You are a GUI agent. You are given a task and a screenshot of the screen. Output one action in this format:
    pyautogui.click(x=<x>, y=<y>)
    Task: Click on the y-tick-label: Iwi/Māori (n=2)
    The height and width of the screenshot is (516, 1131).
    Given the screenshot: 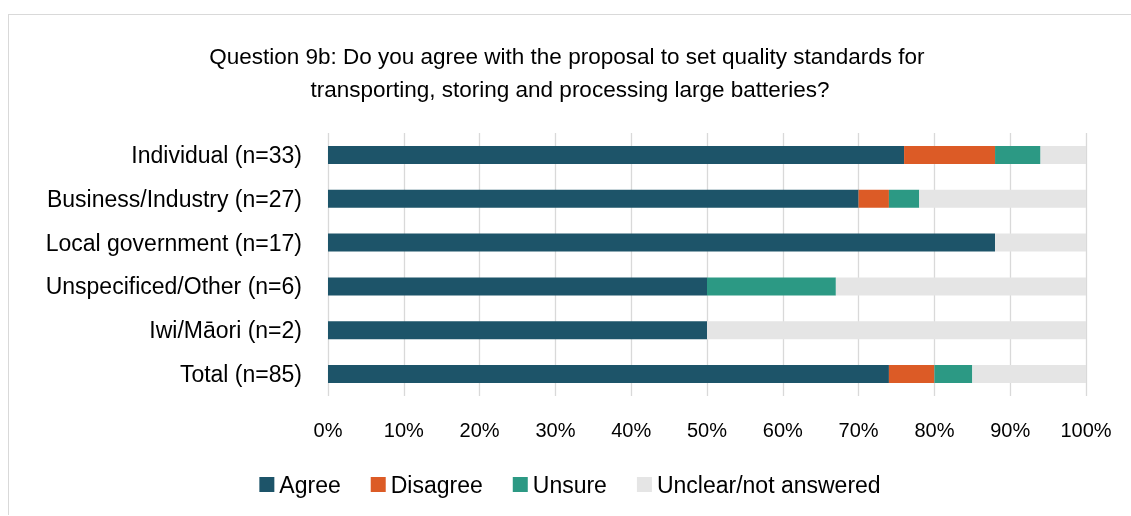 What is the action you would take?
    pyautogui.click(x=225, y=330)
    